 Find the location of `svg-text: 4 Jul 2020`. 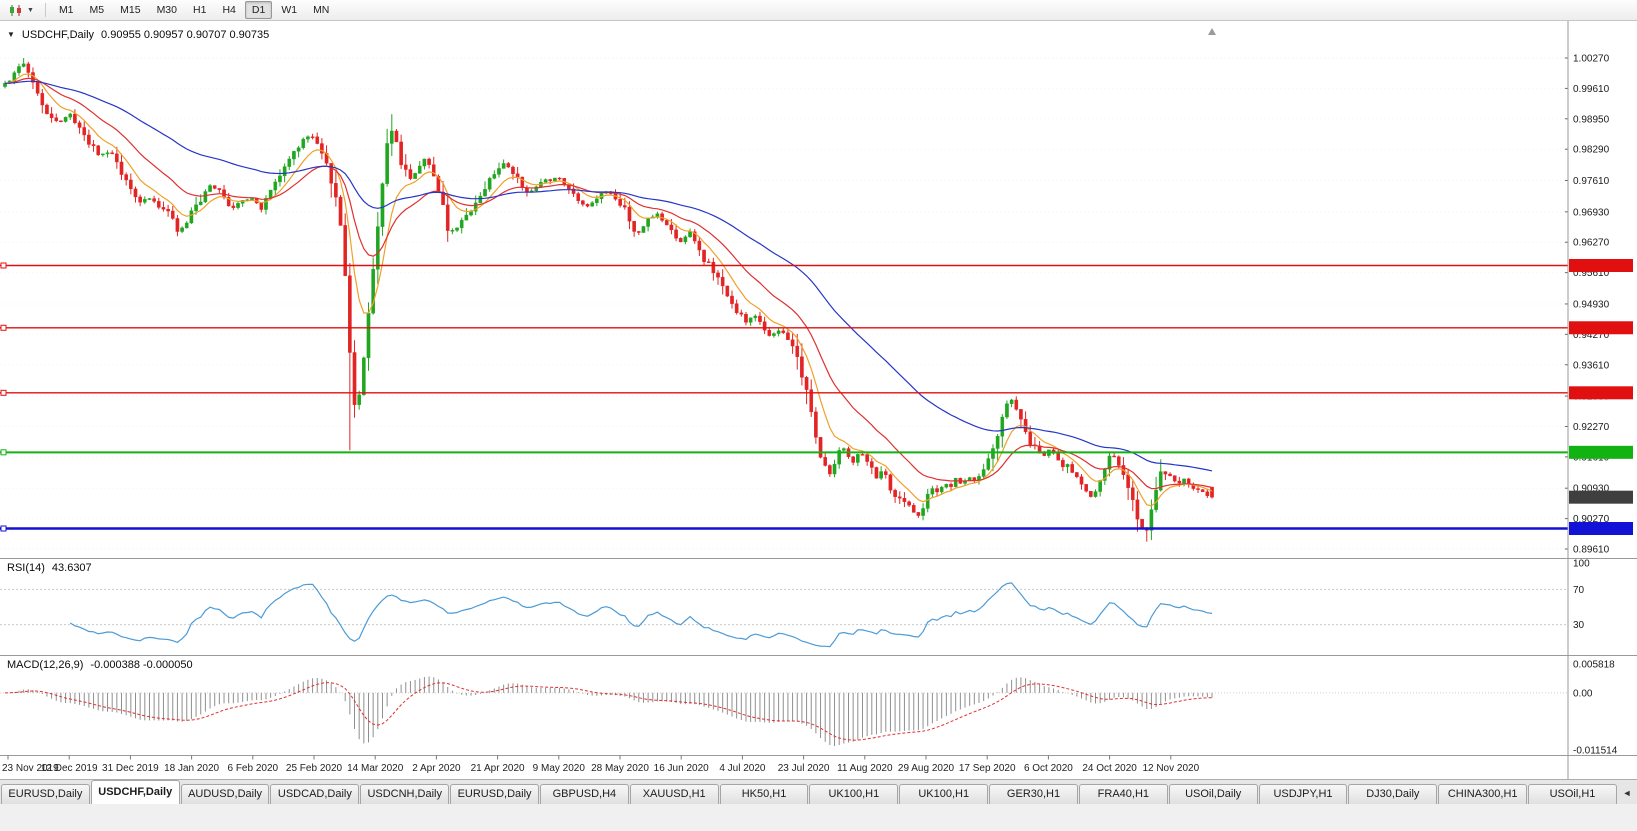

svg-text: 4 Jul 2020 is located at coordinates (742, 768).